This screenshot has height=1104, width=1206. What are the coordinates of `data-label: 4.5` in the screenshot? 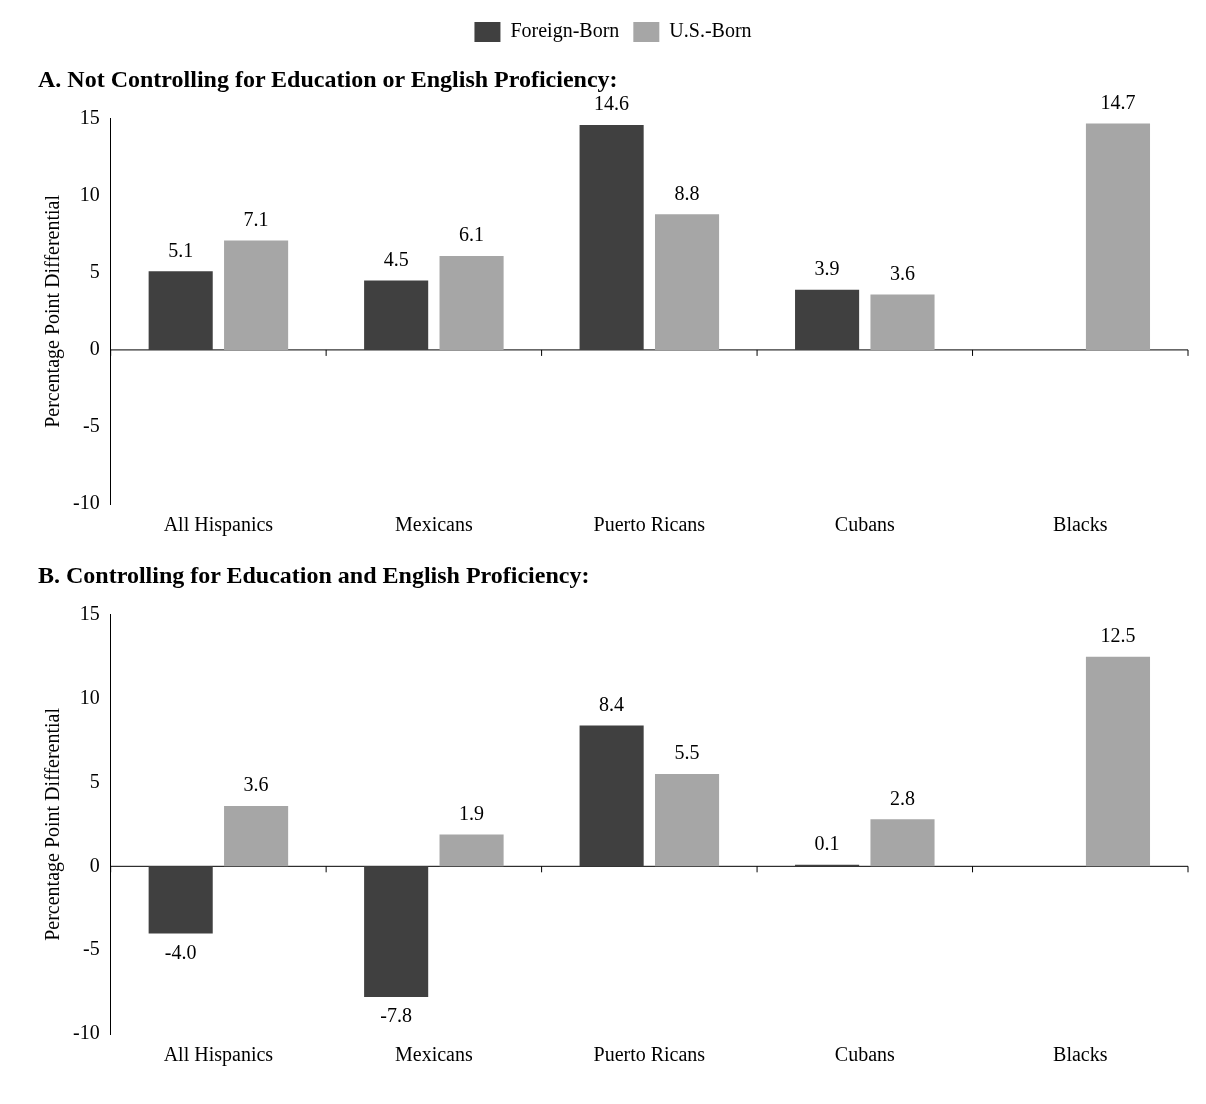 It's located at (396, 258).